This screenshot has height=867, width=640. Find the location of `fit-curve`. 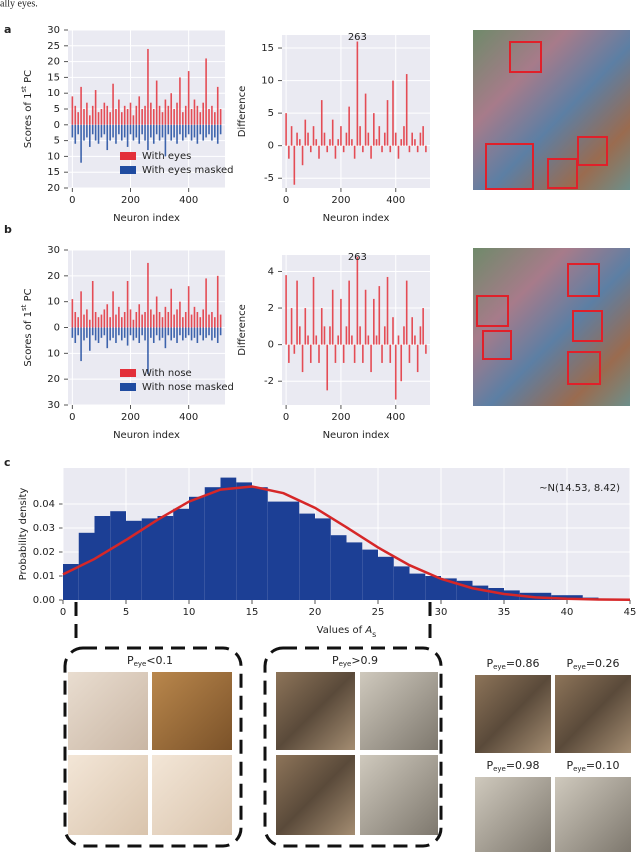

fit-curve is located at coordinates (346, 543).